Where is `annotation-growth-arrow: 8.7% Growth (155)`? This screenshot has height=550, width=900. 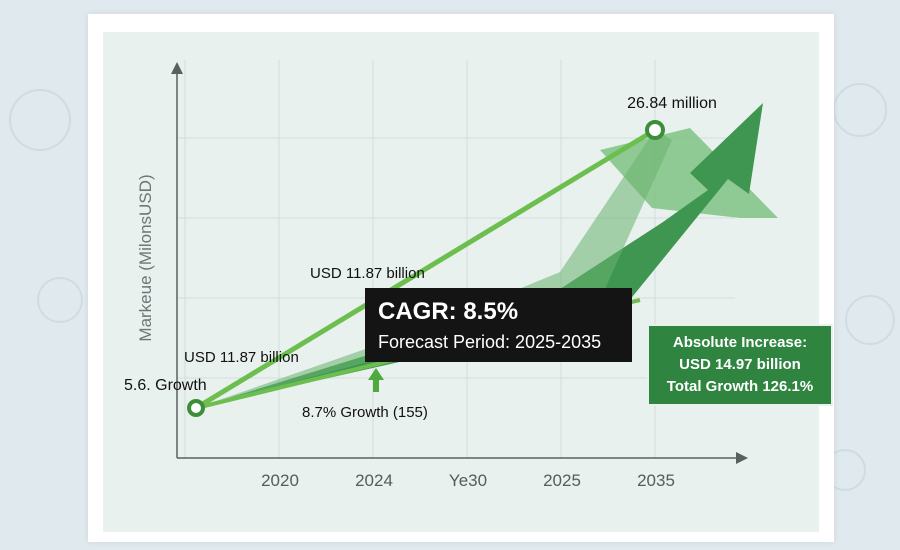
annotation-growth-arrow: 8.7% Growth (155) is located at coordinates (365, 412).